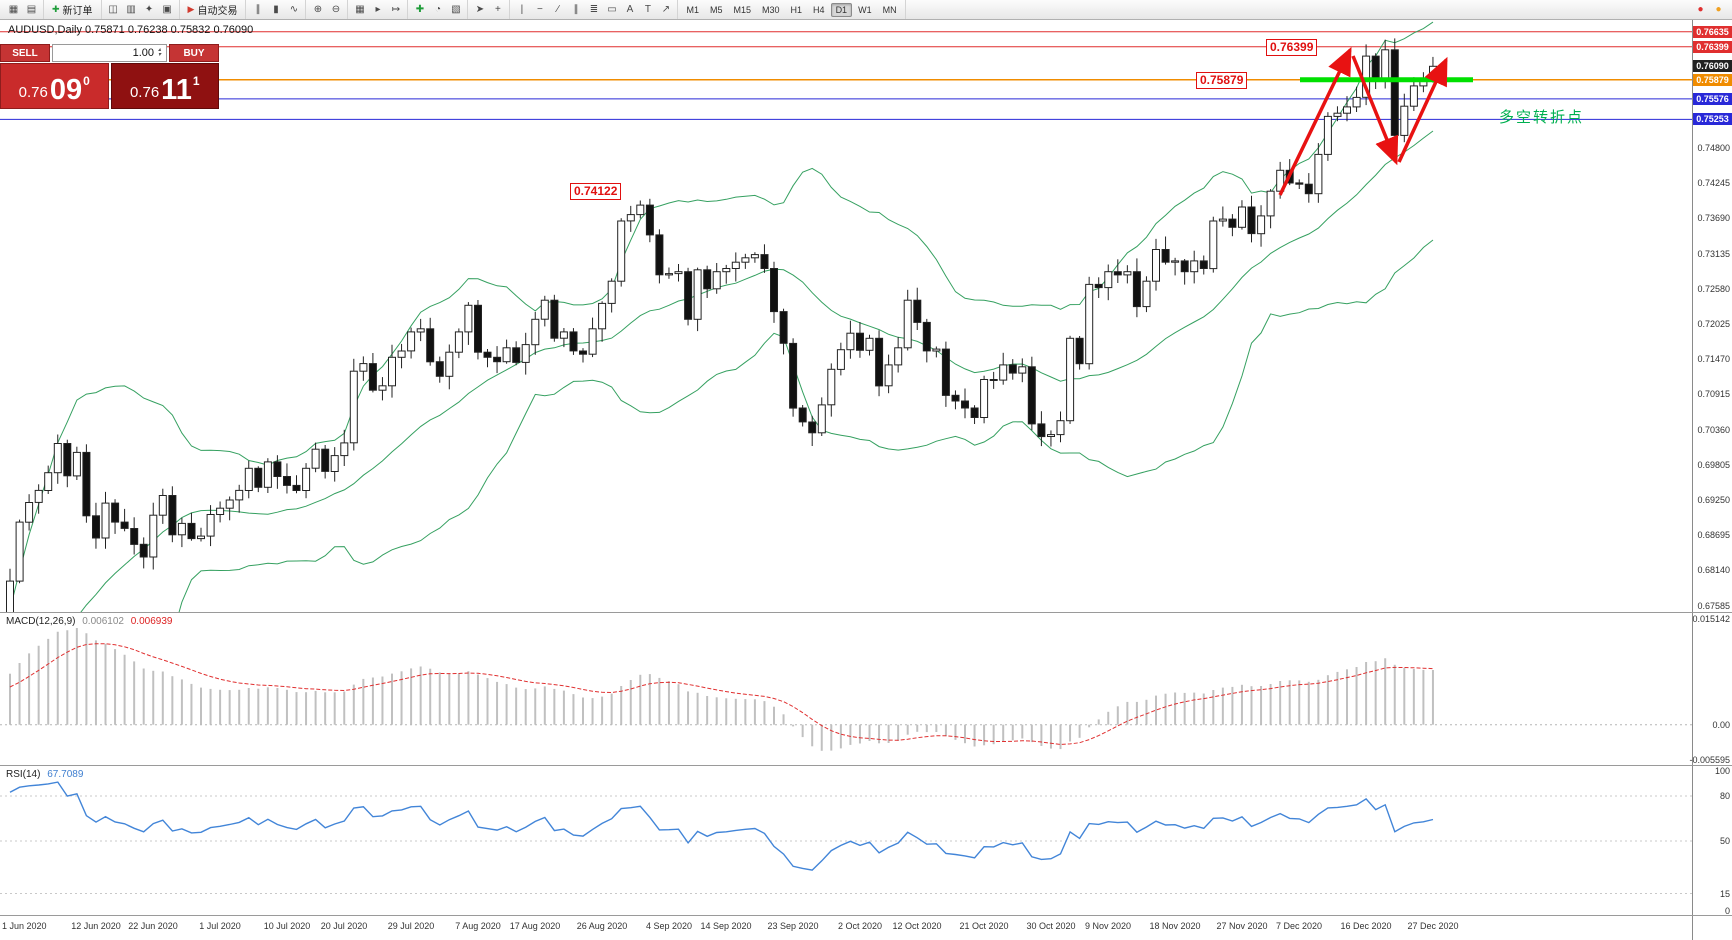 Image resolution: width=1732 pixels, height=940 pixels. What do you see at coordinates (540, 9) in the screenshot?
I see `horizontal-line-icon: −` at bounding box center [540, 9].